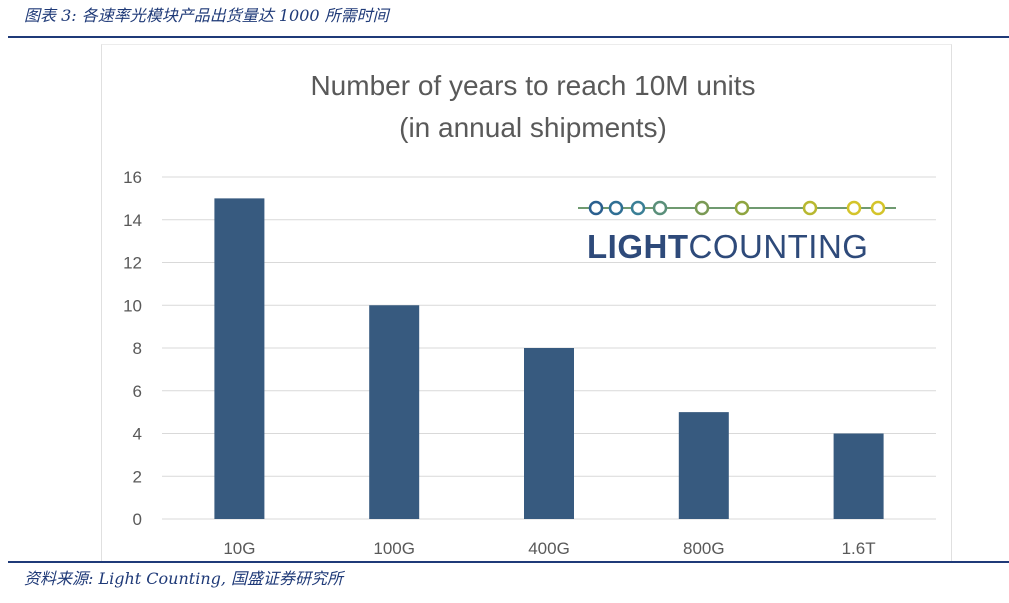 This screenshot has height=603, width=1009. What do you see at coordinates (532, 85) in the screenshot?
I see `chart-title: Number of years to reach 10M units` at bounding box center [532, 85].